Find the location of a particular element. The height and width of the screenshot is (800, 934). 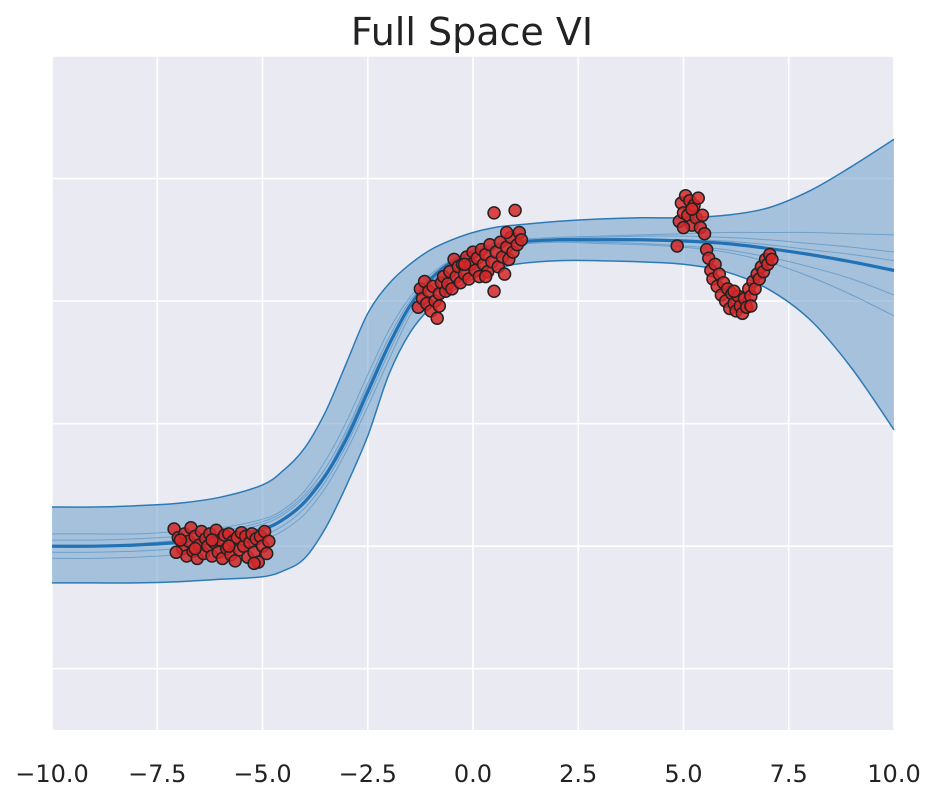

chart-title: Full Space VI is located at coordinates (472, 32).